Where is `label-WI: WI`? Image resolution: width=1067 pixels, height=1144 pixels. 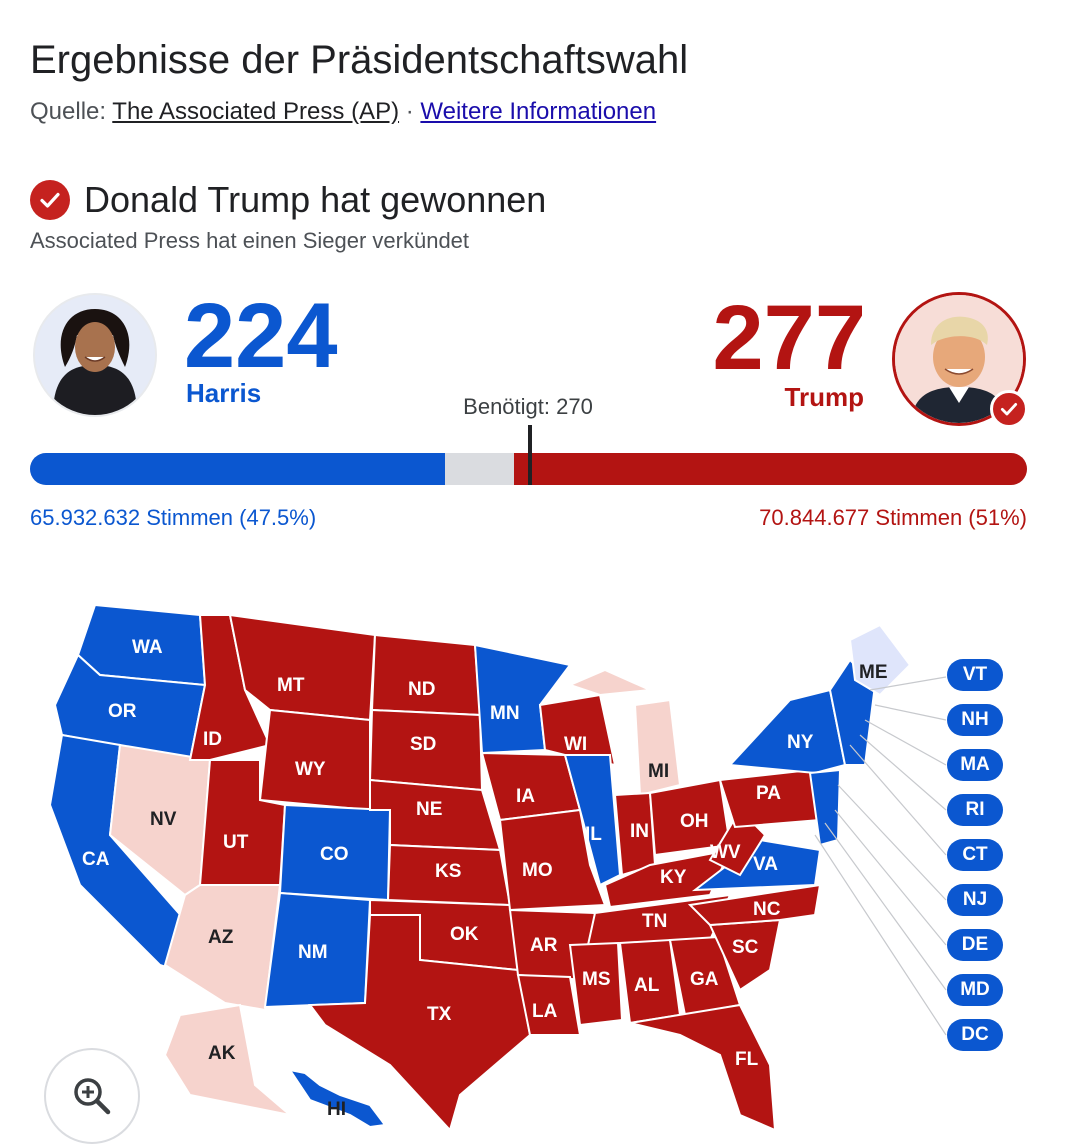
label-WI: WI is located at coordinates (575, 744).